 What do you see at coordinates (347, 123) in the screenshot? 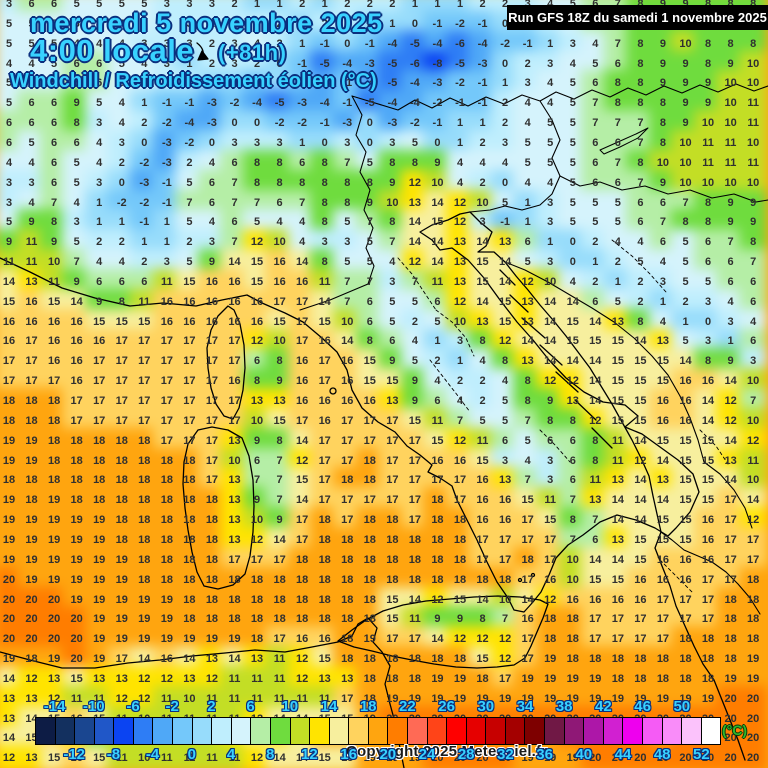
I see `map-value: -3` at bounding box center [347, 123].